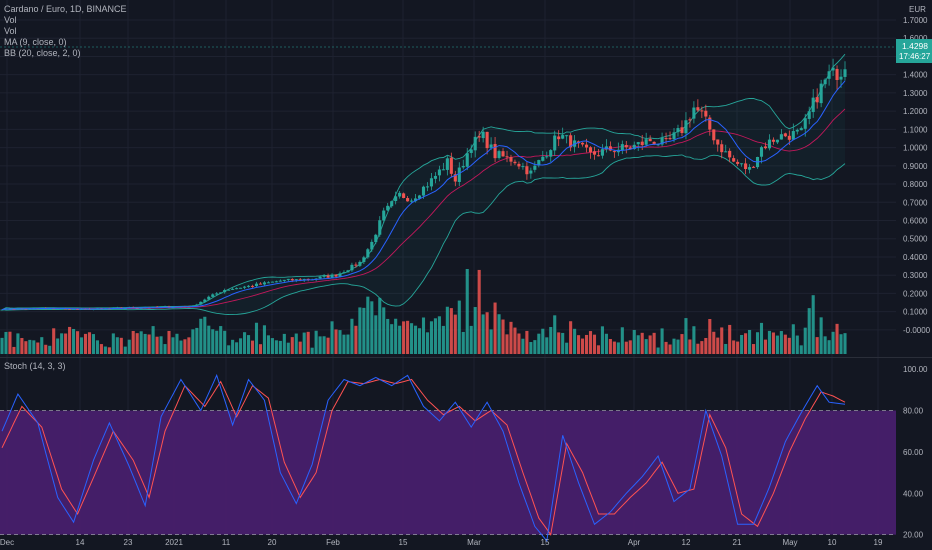  I want to click on last-price-value: 1.4298, so click(915, 46).